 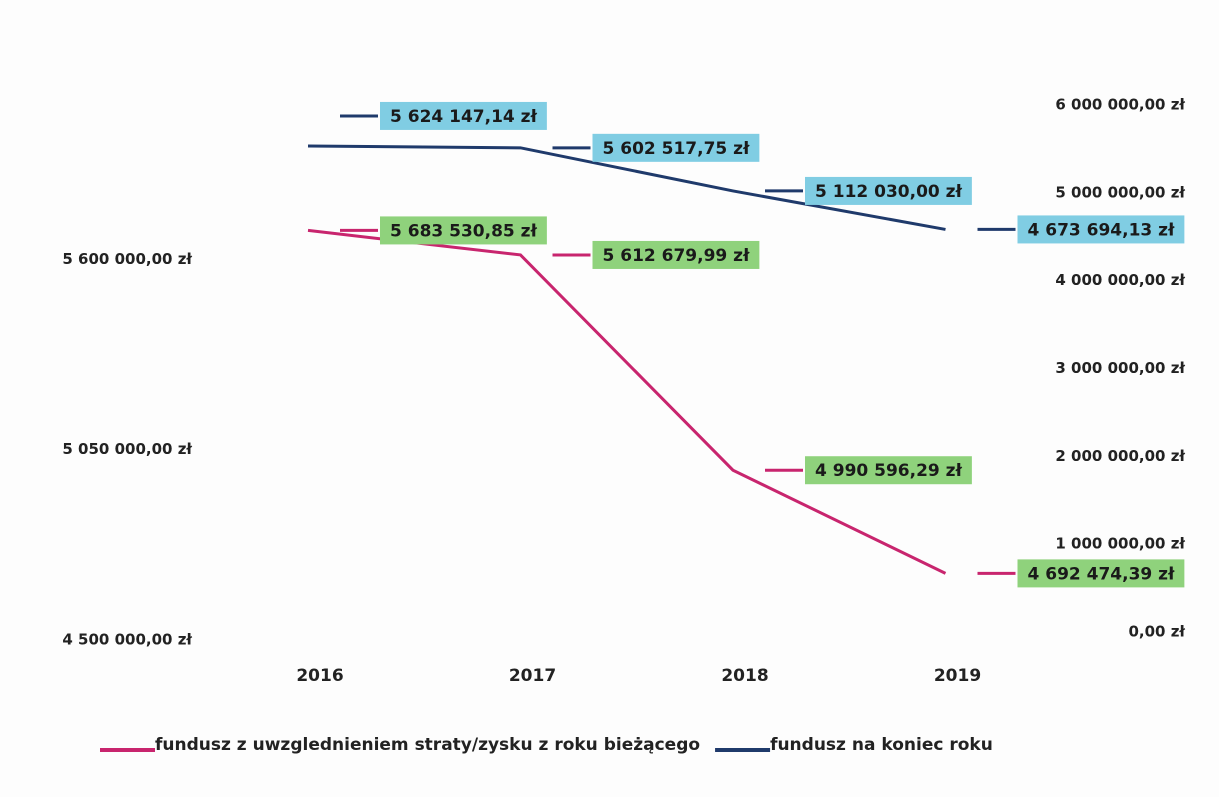 What do you see at coordinates (1120, 280) in the screenshot?
I see `y2-tick-label: 4 000 000,00 zł` at bounding box center [1120, 280].